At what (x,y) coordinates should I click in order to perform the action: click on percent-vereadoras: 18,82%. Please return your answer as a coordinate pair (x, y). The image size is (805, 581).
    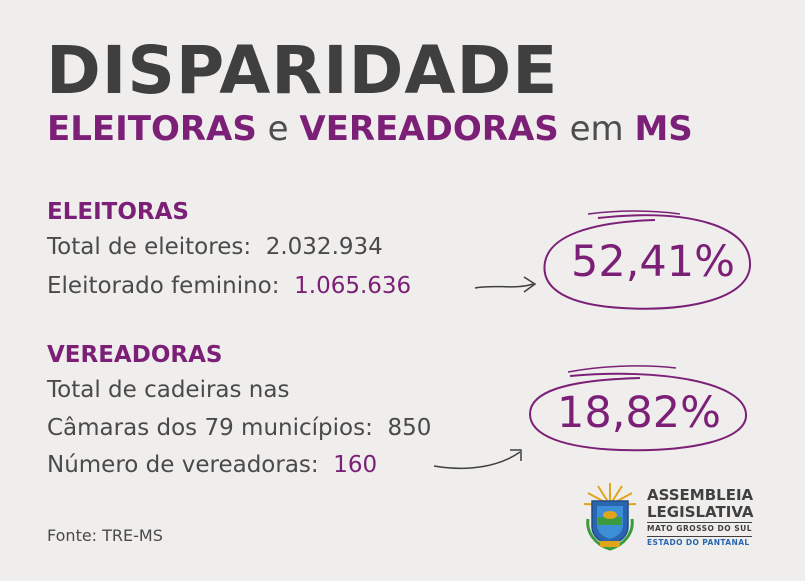
    Looking at the image, I should click on (639, 413).